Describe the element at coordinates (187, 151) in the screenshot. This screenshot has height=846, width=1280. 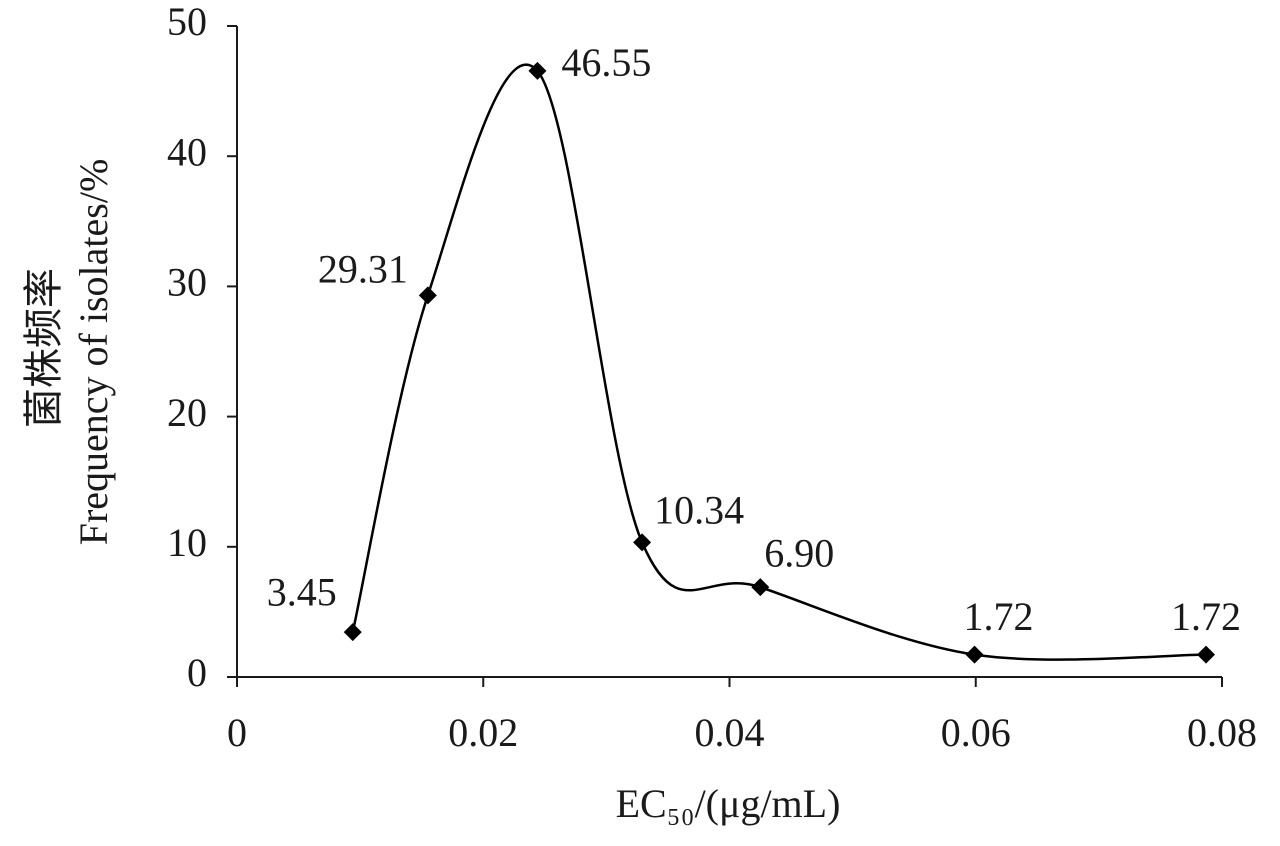
I see `y-tick-label: 40` at that location.